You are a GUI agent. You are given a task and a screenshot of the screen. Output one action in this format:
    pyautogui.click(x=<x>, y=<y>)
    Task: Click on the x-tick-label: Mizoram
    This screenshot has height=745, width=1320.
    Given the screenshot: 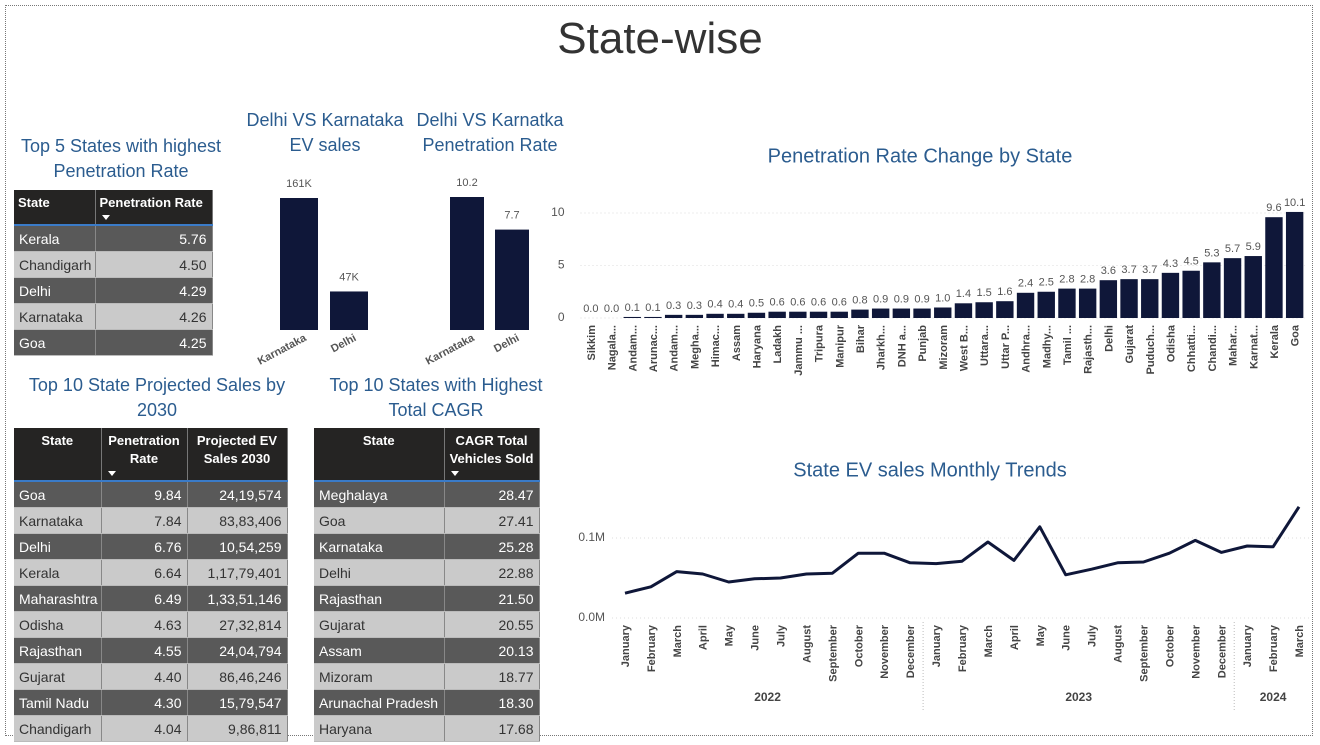 What is the action you would take?
    pyautogui.click(x=944, y=347)
    